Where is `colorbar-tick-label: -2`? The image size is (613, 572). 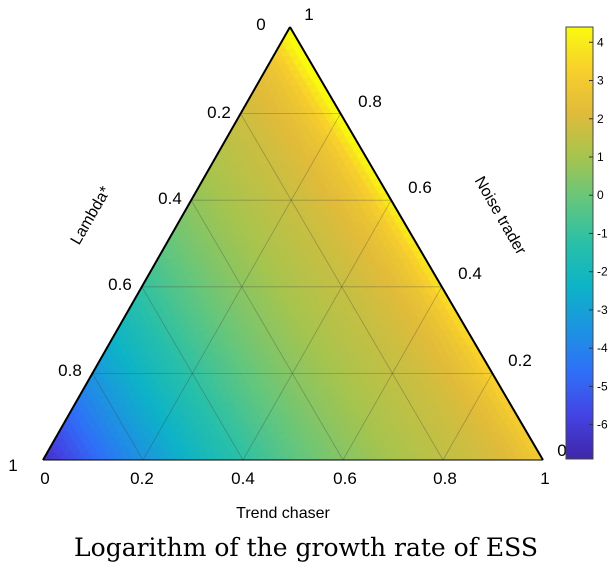 colorbar-tick-label: -2 is located at coordinates (602, 272).